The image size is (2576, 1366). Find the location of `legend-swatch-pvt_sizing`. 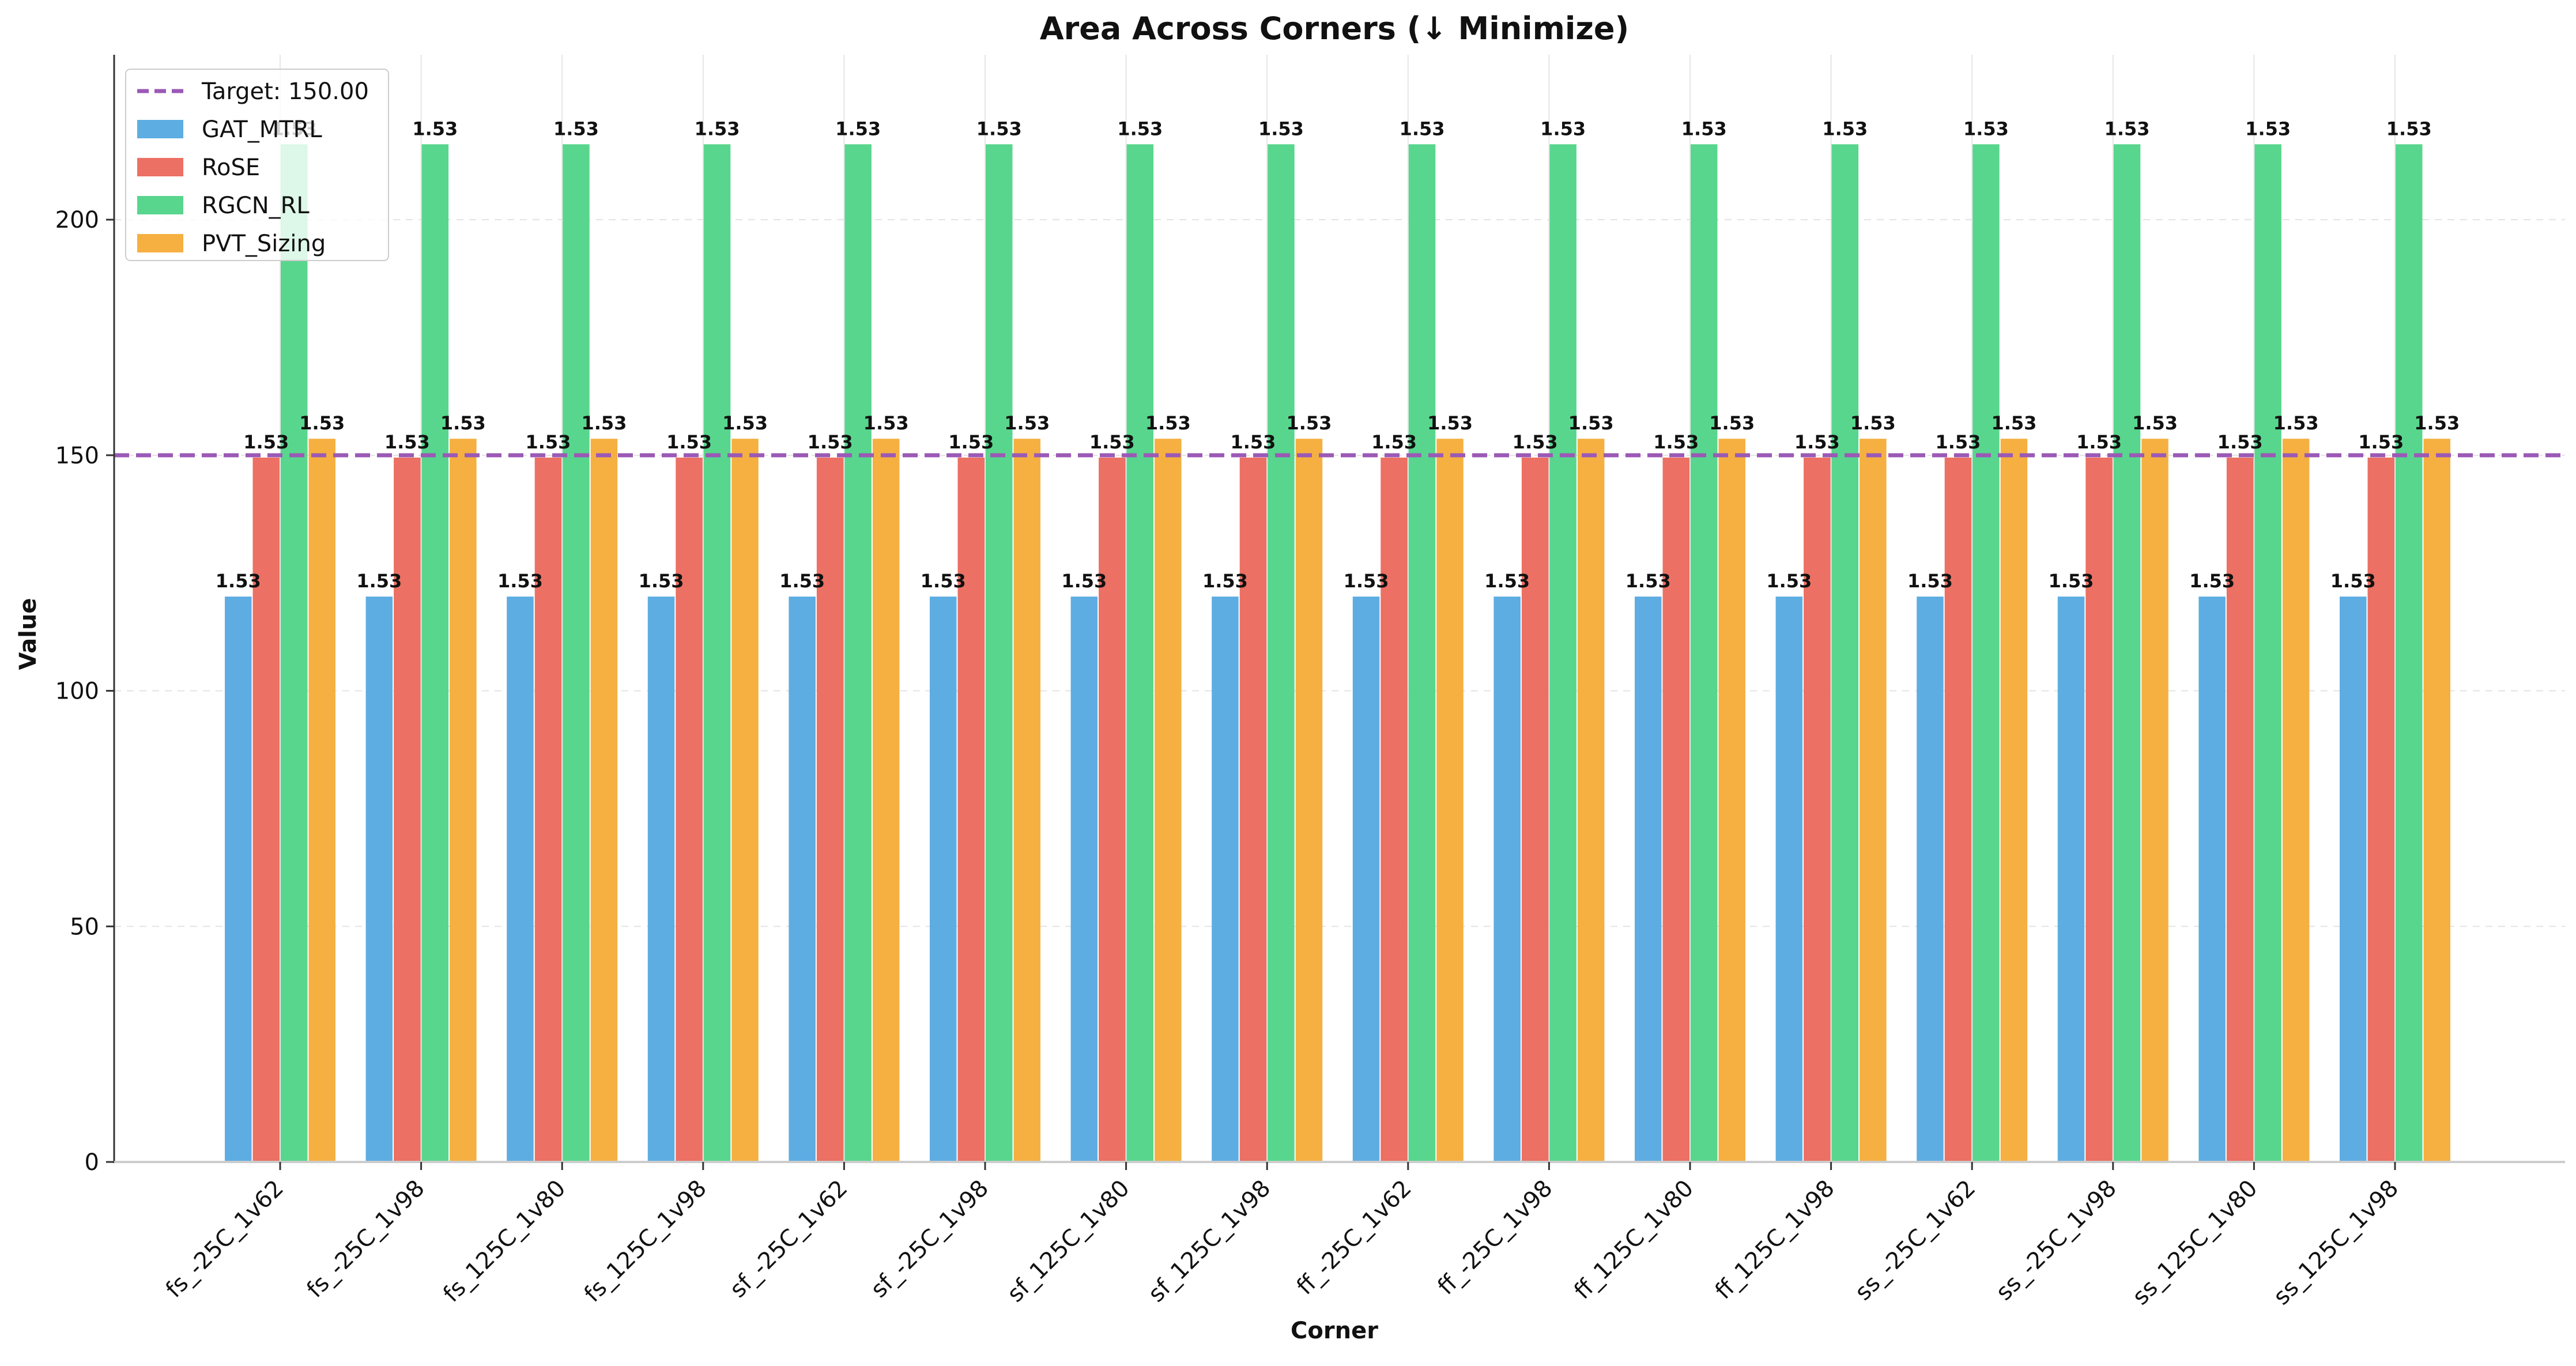

legend-swatch-pvt_sizing is located at coordinates (160, 243).